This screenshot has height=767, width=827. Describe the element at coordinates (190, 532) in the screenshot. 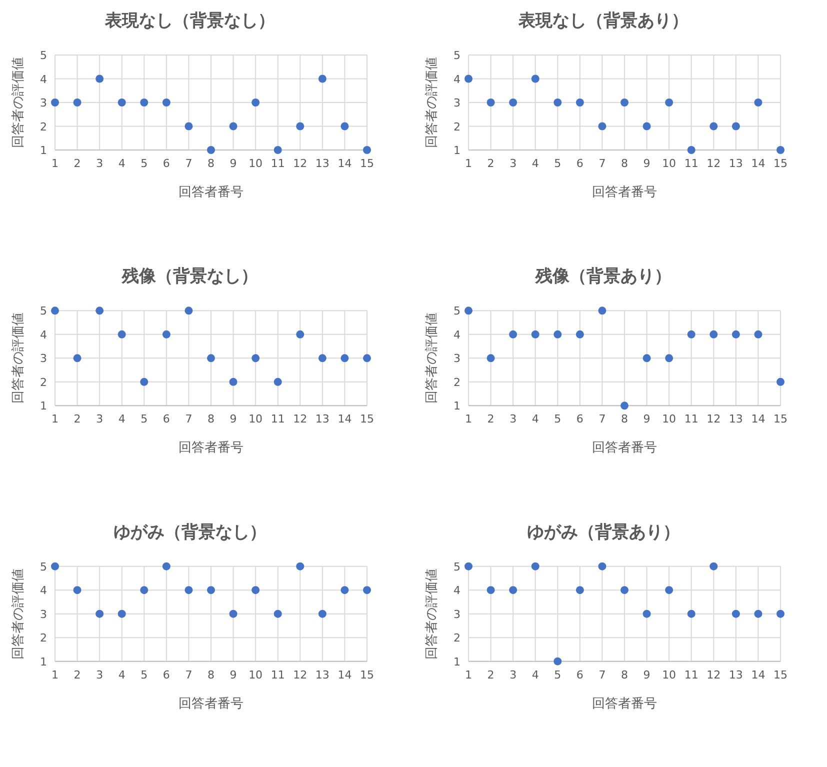

I see `title: ゆがみ（背景なし）` at that location.